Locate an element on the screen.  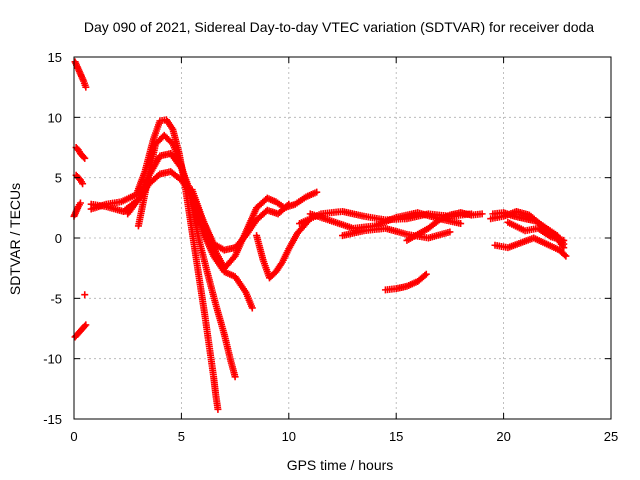
y-tick-label: 5 is located at coordinates (58, 178).